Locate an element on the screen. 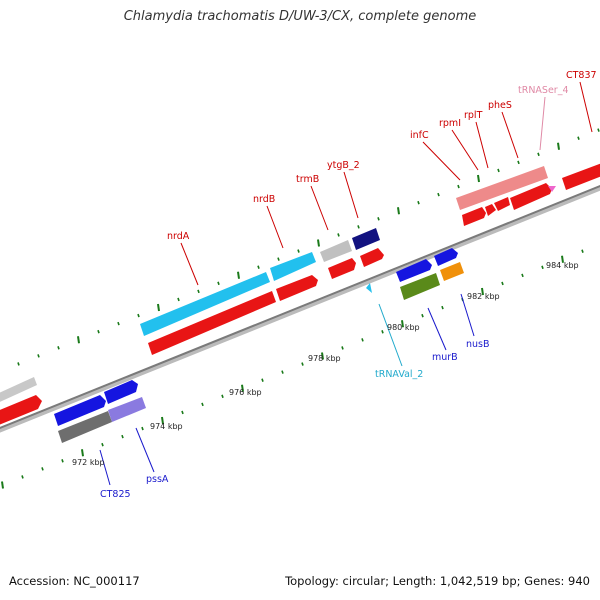 This screenshot has width=600, height=600. gene-nusB-blue is located at coordinates (446, 257).